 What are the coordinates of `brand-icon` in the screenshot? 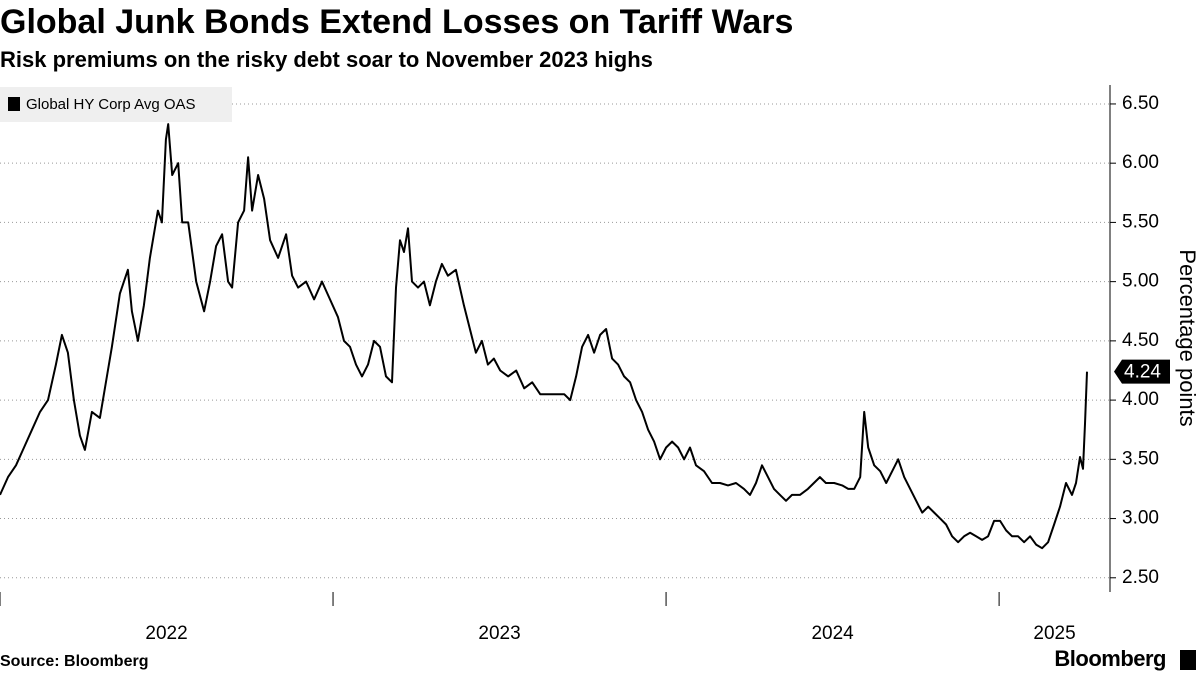 It's located at (1188, 660).